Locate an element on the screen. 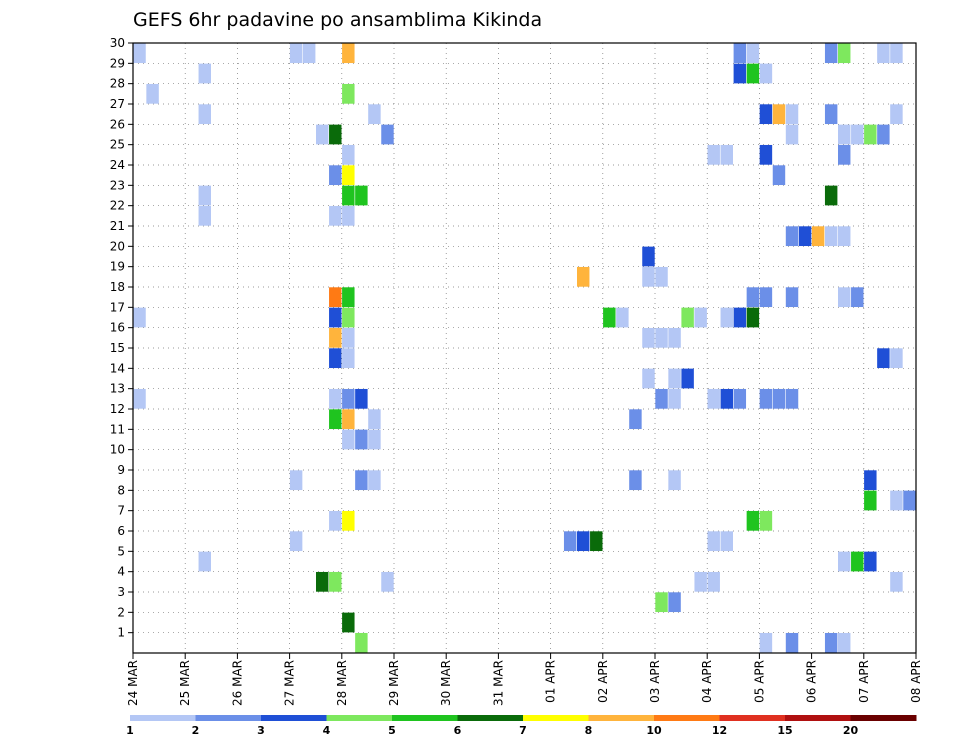  x-tick-label: 24 MAR is located at coordinates (133, 683).